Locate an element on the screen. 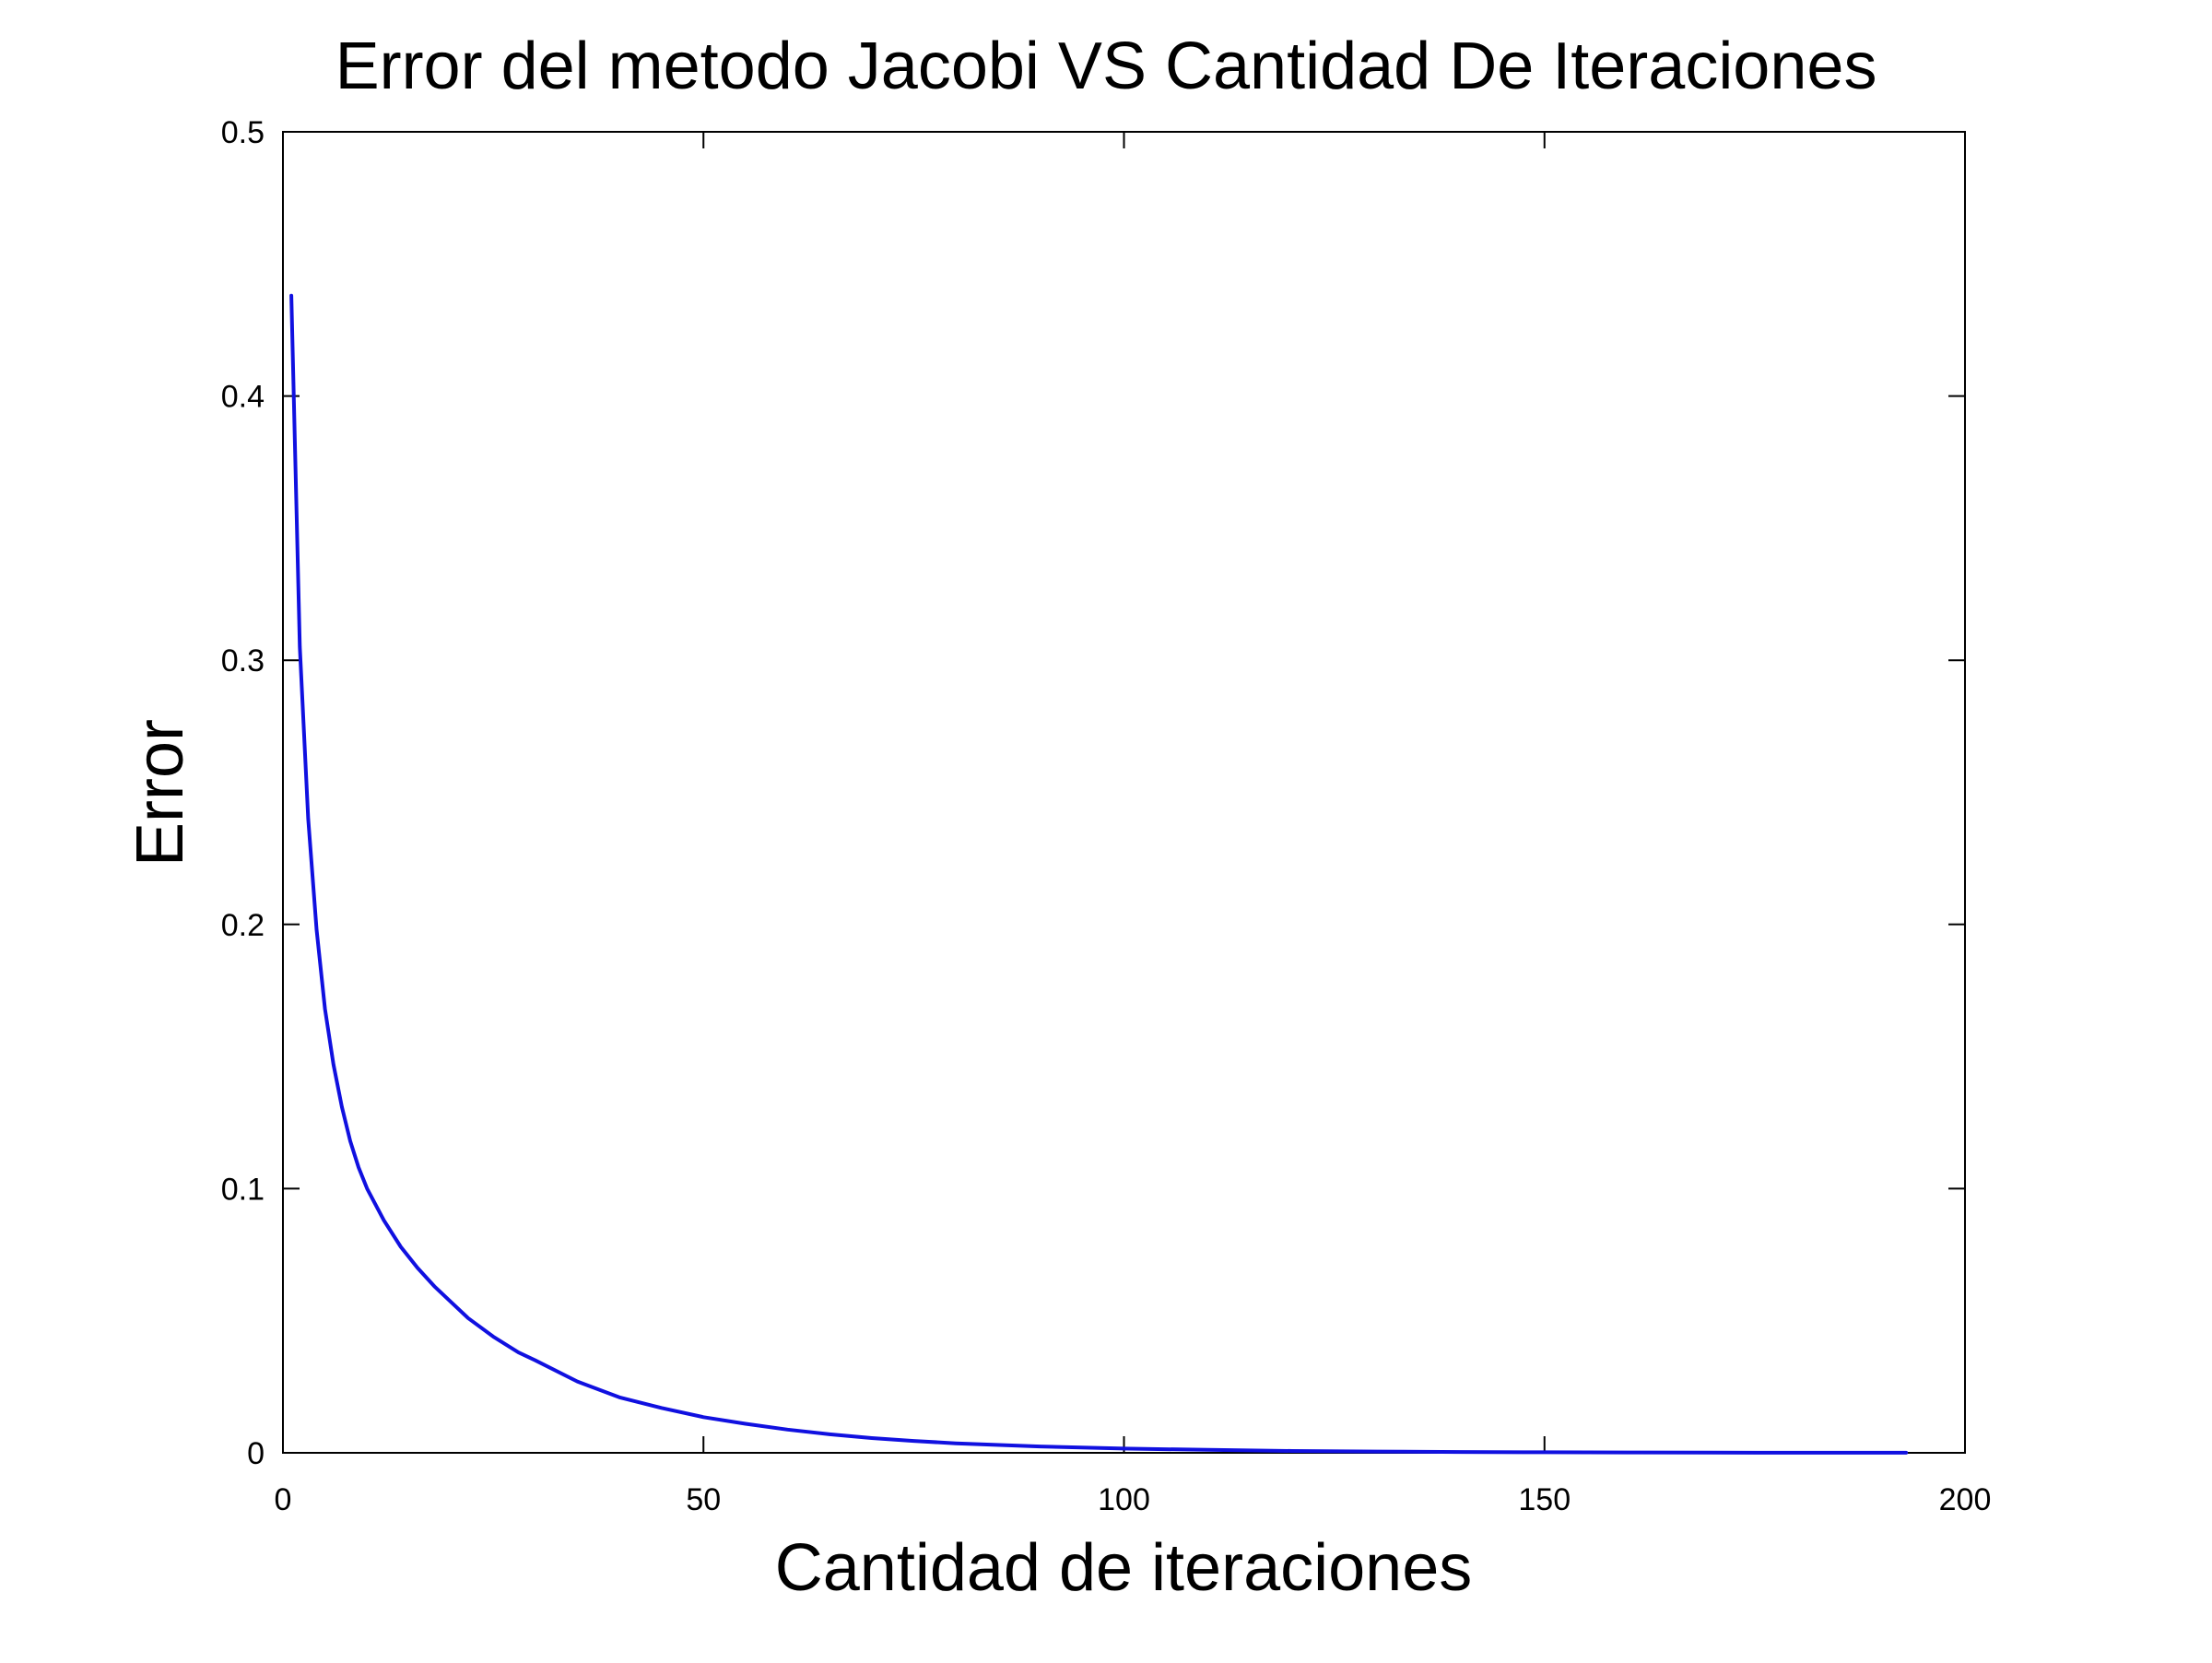 This screenshot has height=1663, width=2212. y-tick-label: 0.2 is located at coordinates (243, 925).